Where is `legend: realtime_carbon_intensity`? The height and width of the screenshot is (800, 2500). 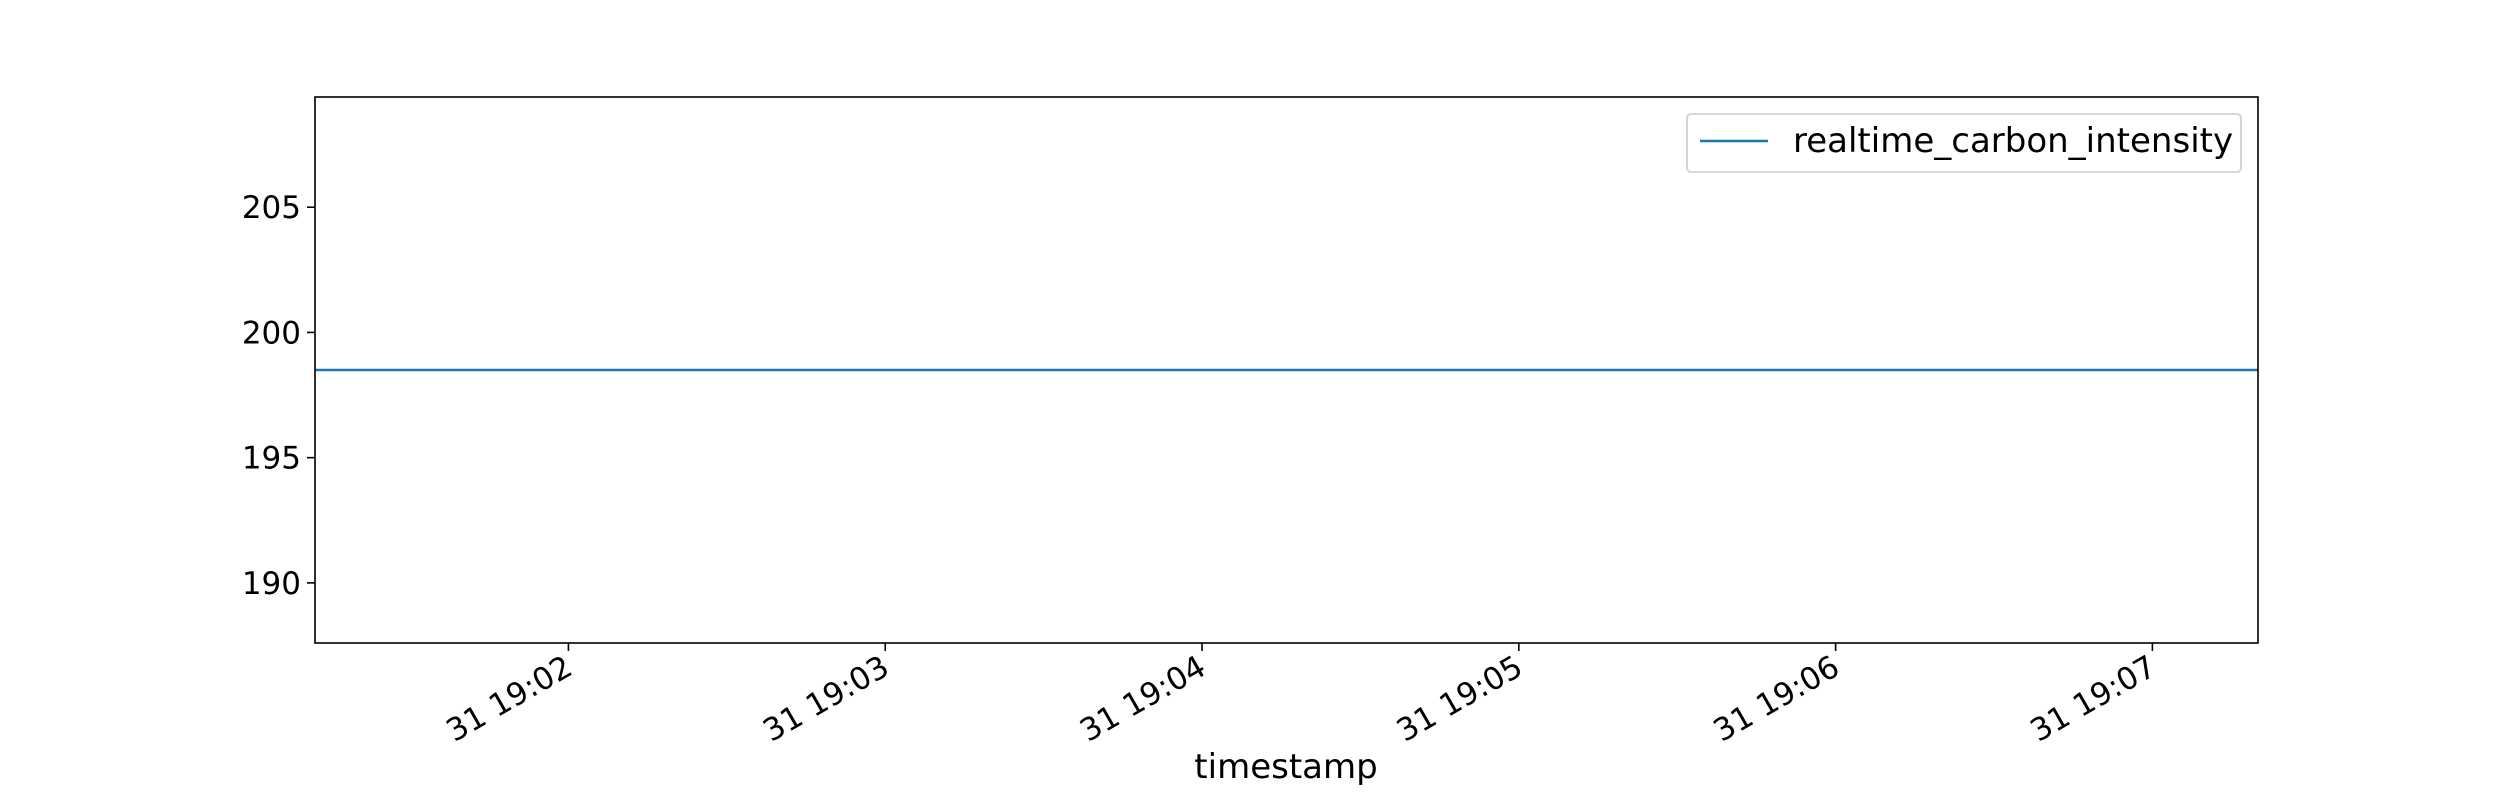
legend: realtime_carbon_intensity is located at coordinates (1964, 143).